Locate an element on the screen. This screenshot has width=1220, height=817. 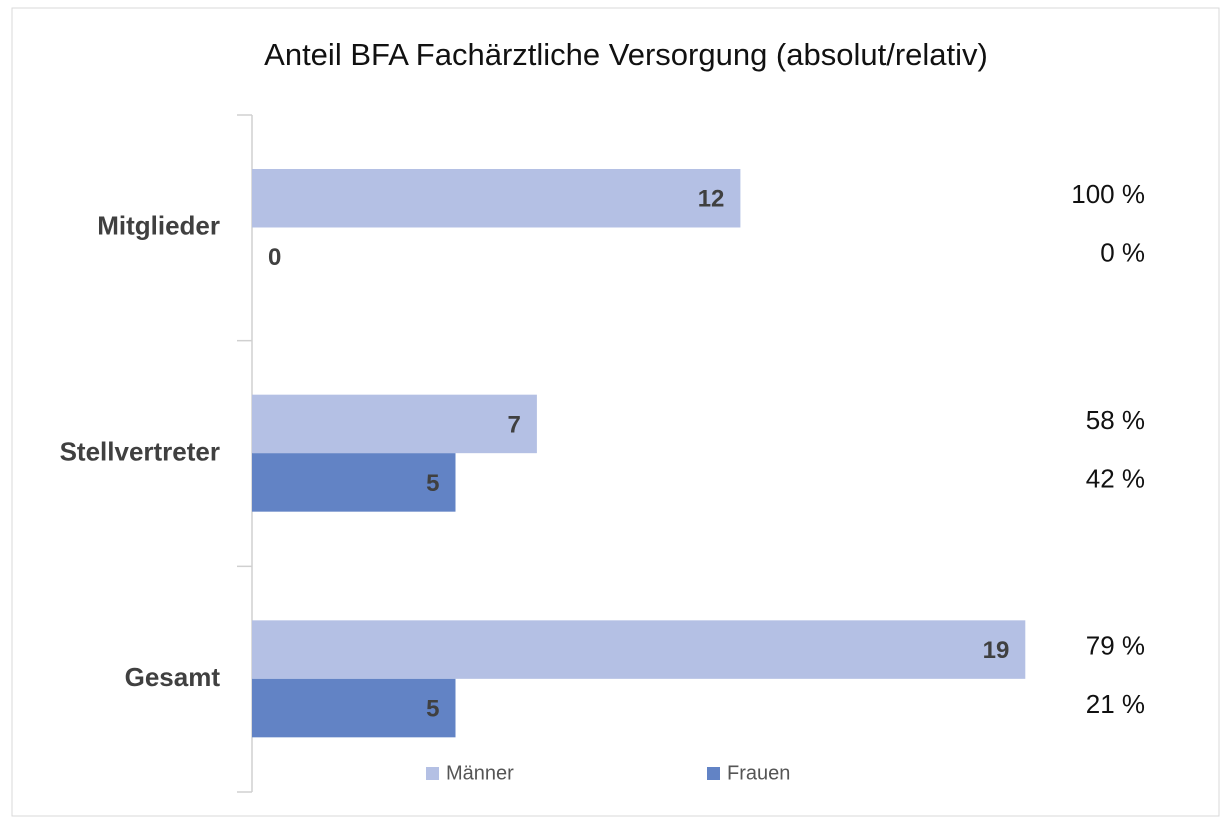
legend-label: Frauen is located at coordinates (758, 773).